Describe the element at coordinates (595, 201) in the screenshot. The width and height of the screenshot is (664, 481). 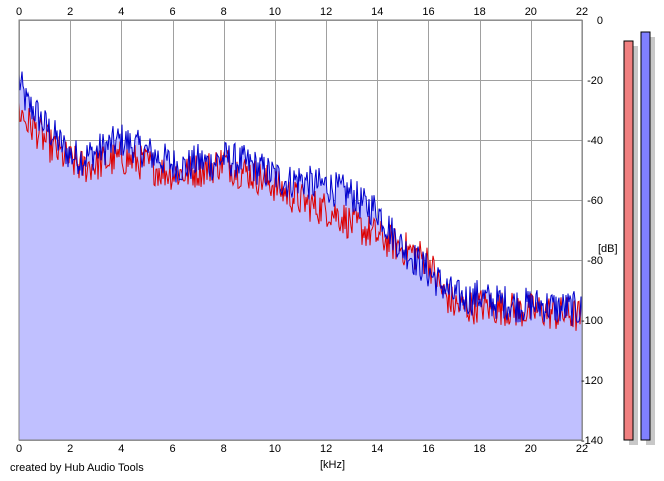
I see `y-tick-label: -60` at that location.